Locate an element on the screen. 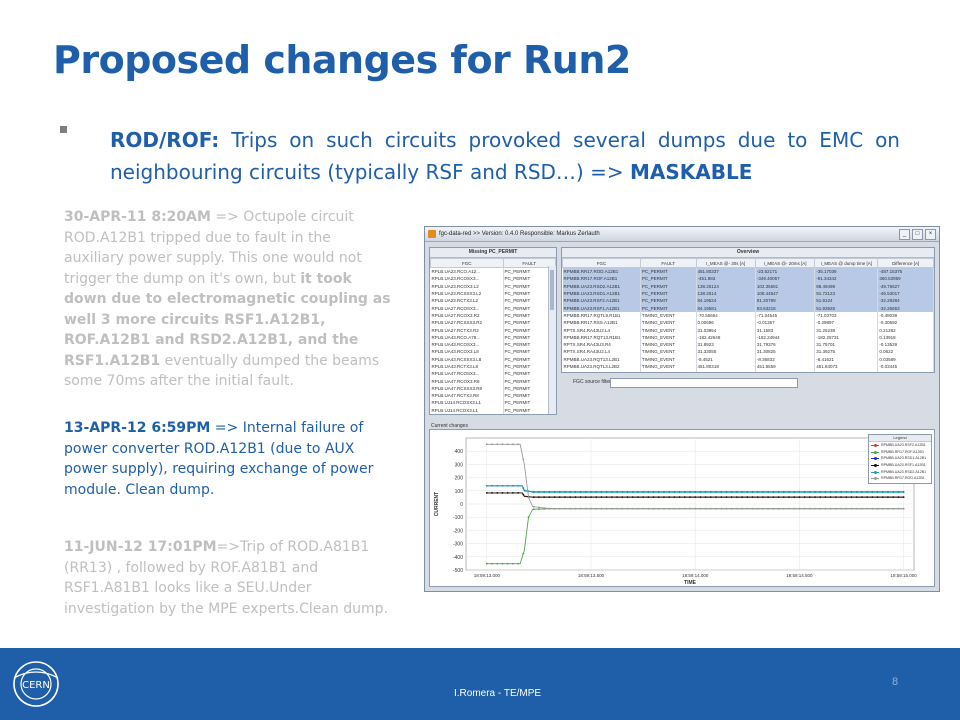  table-row: RPLB.UJ14.RCOSX3.L1 PC_PERMIT is located at coordinates (493, 403).